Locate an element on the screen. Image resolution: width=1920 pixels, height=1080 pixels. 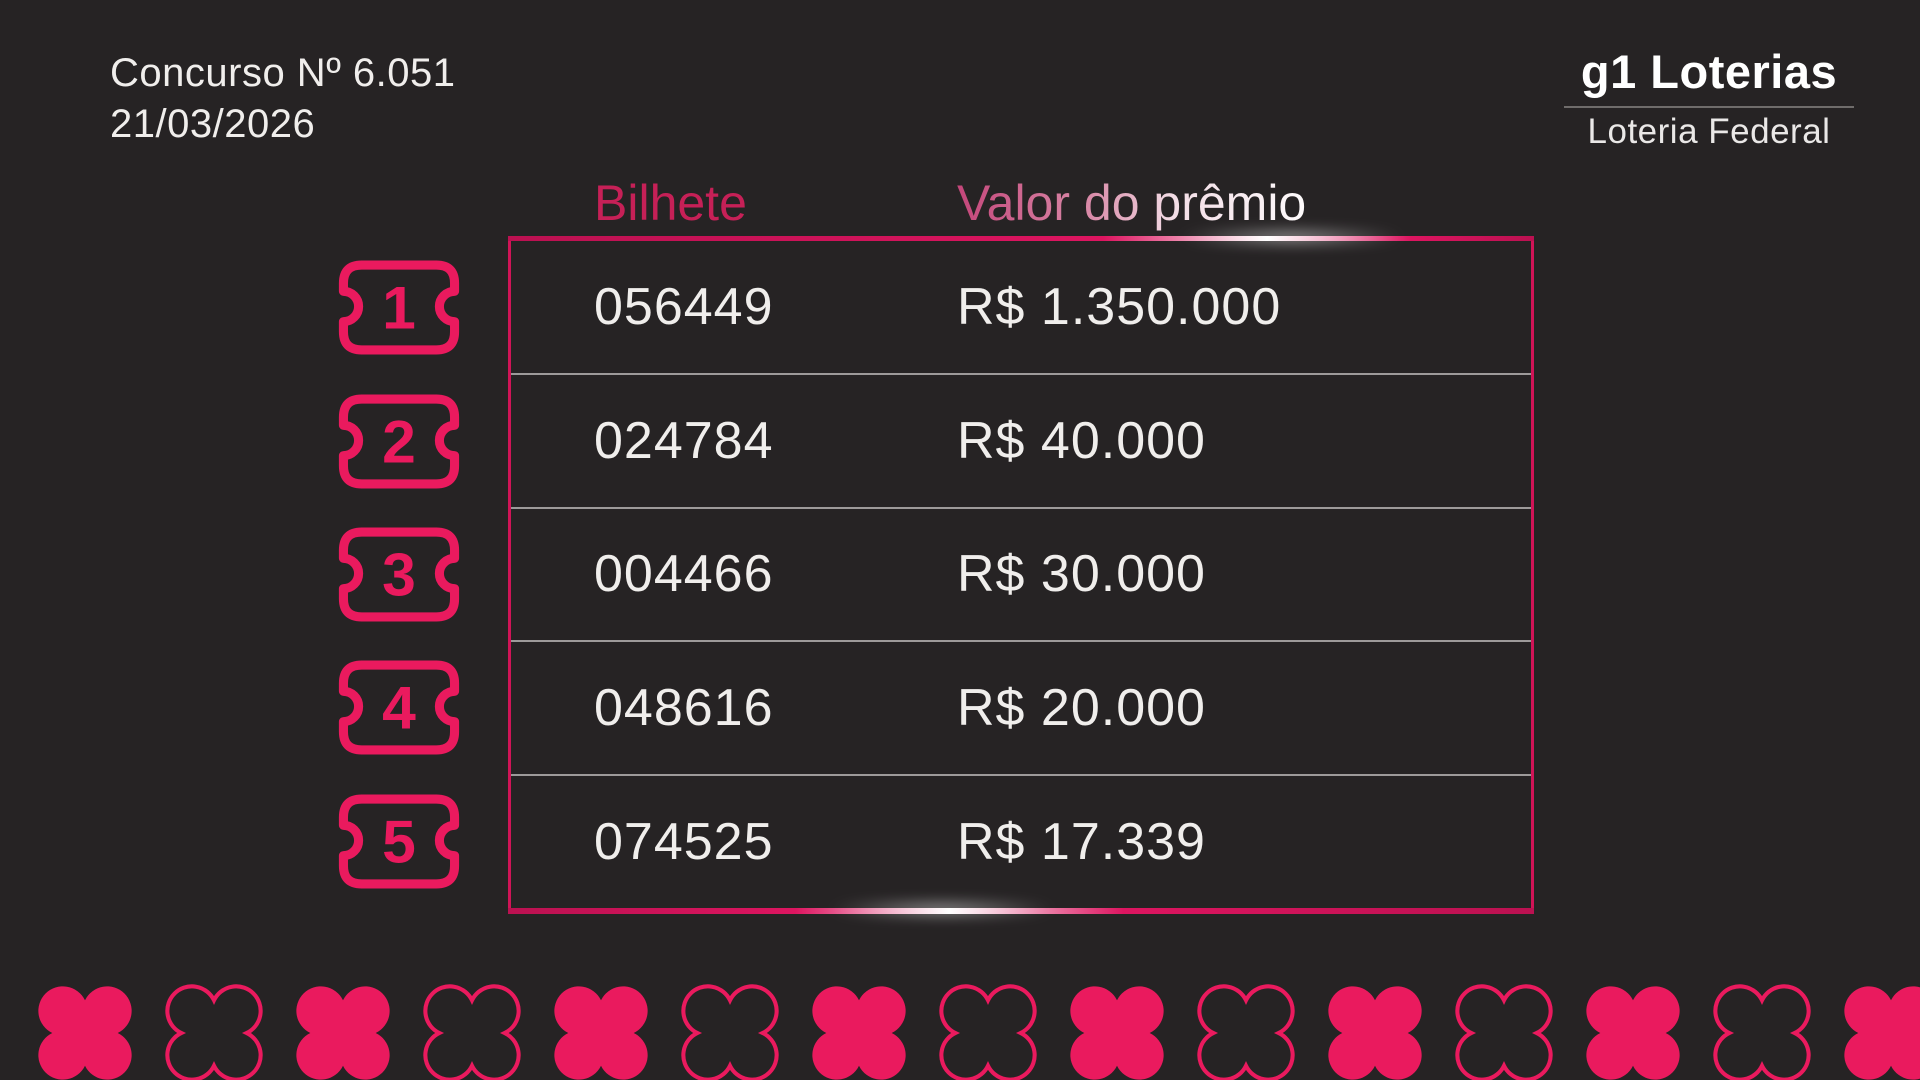
table-row: 074525 R$ 17.339 is located at coordinates (1021, 841).